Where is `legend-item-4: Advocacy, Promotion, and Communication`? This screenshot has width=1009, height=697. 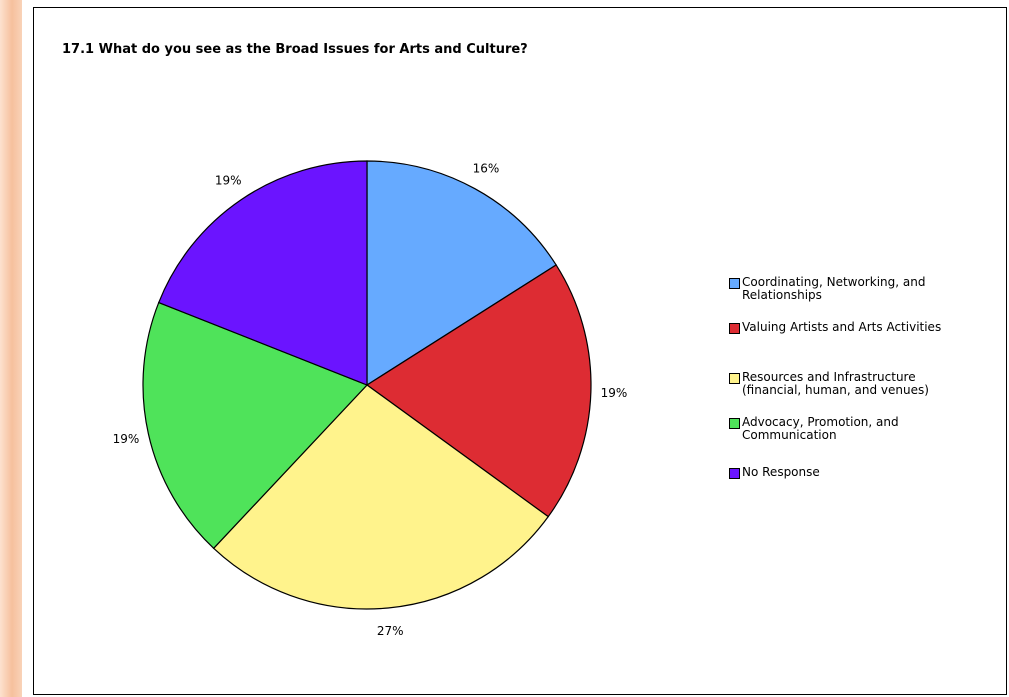
legend-item-4: Advocacy, Promotion, and Communication is located at coordinates (814, 429).